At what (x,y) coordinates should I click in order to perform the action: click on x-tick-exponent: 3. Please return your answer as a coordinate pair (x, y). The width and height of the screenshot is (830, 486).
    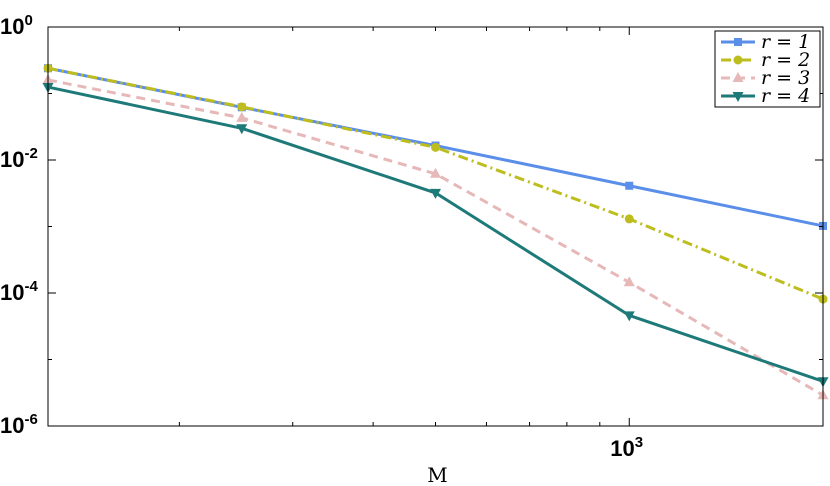
    Looking at the image, I should click on (639, 442).